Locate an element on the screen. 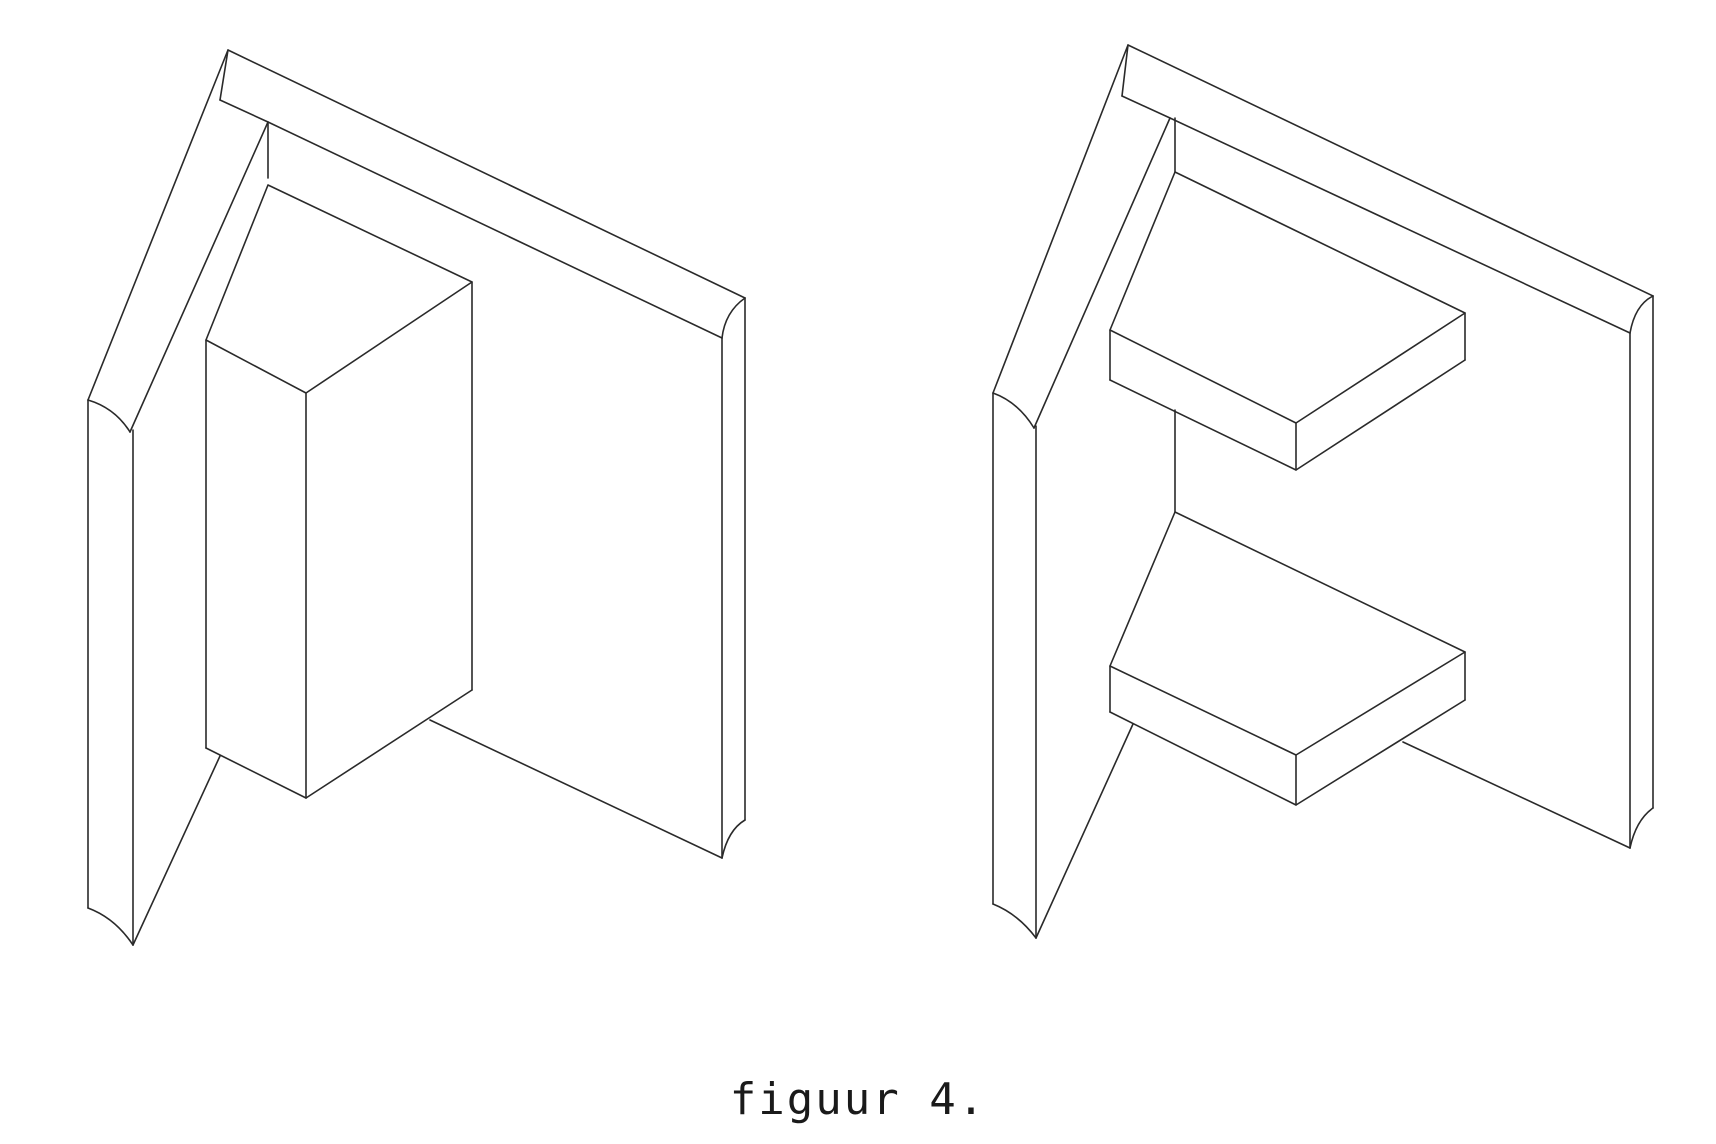 The image size is (1716, 1144). figure-caption: figuur 4. is located at coordinates (858, 1099).